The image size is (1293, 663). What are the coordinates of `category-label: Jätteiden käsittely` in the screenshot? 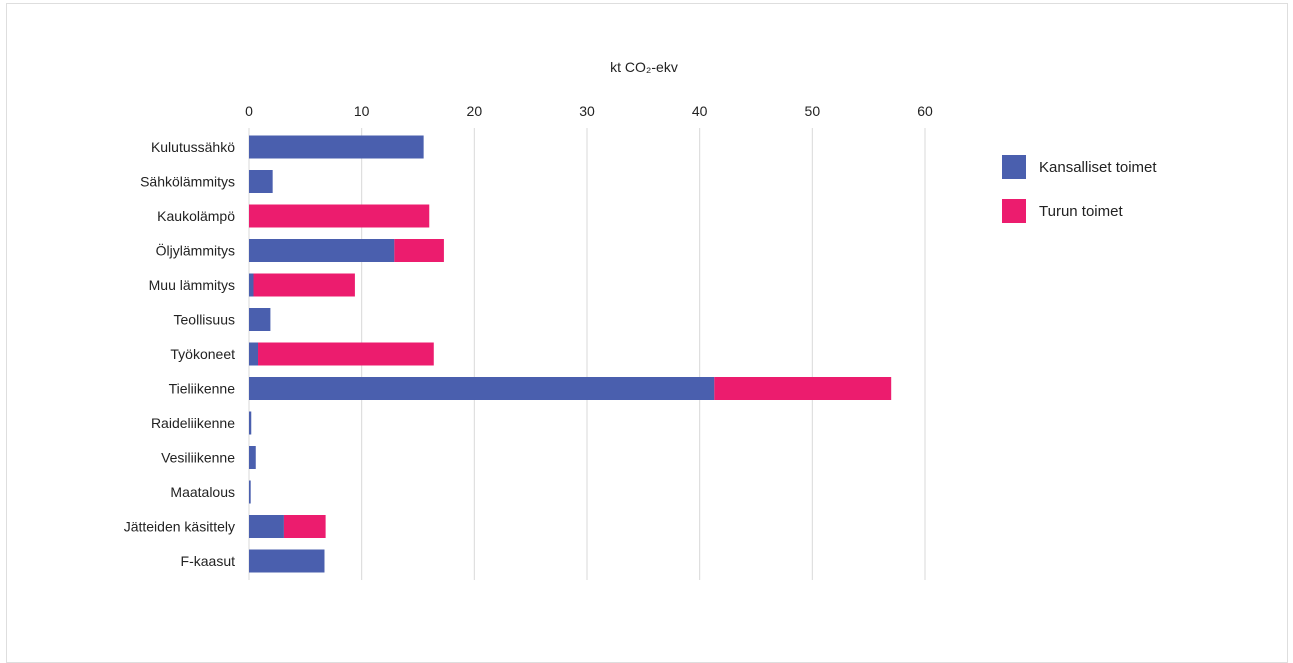 It's located at (179, 527).